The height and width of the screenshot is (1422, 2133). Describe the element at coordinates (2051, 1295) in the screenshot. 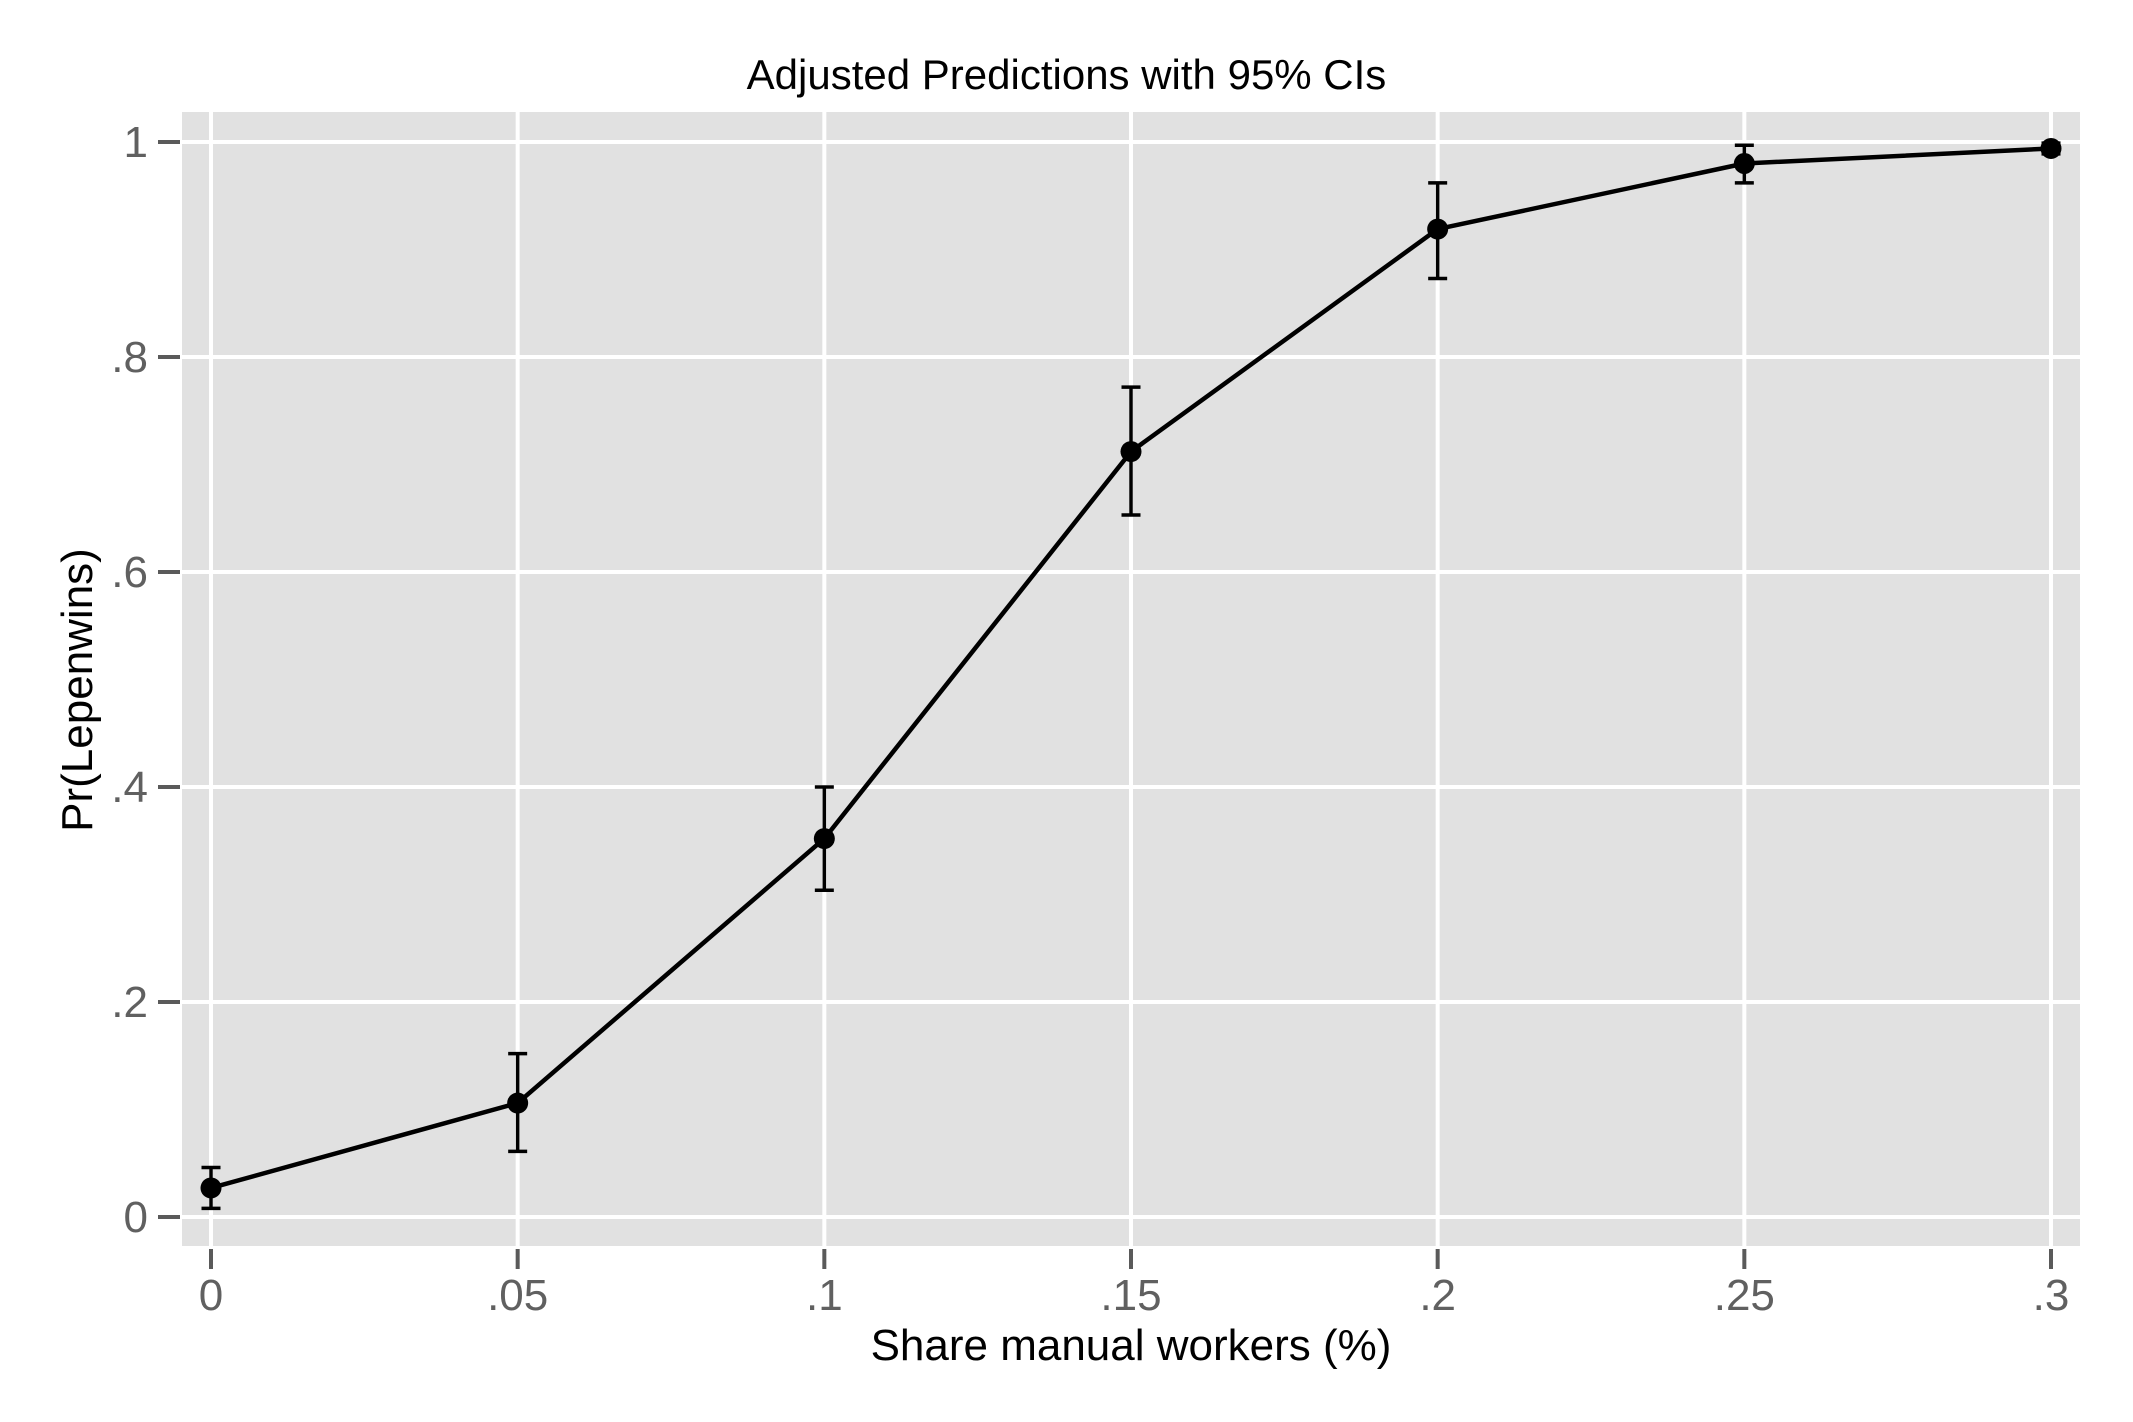

I see `x-tick-label: .3` at that location.